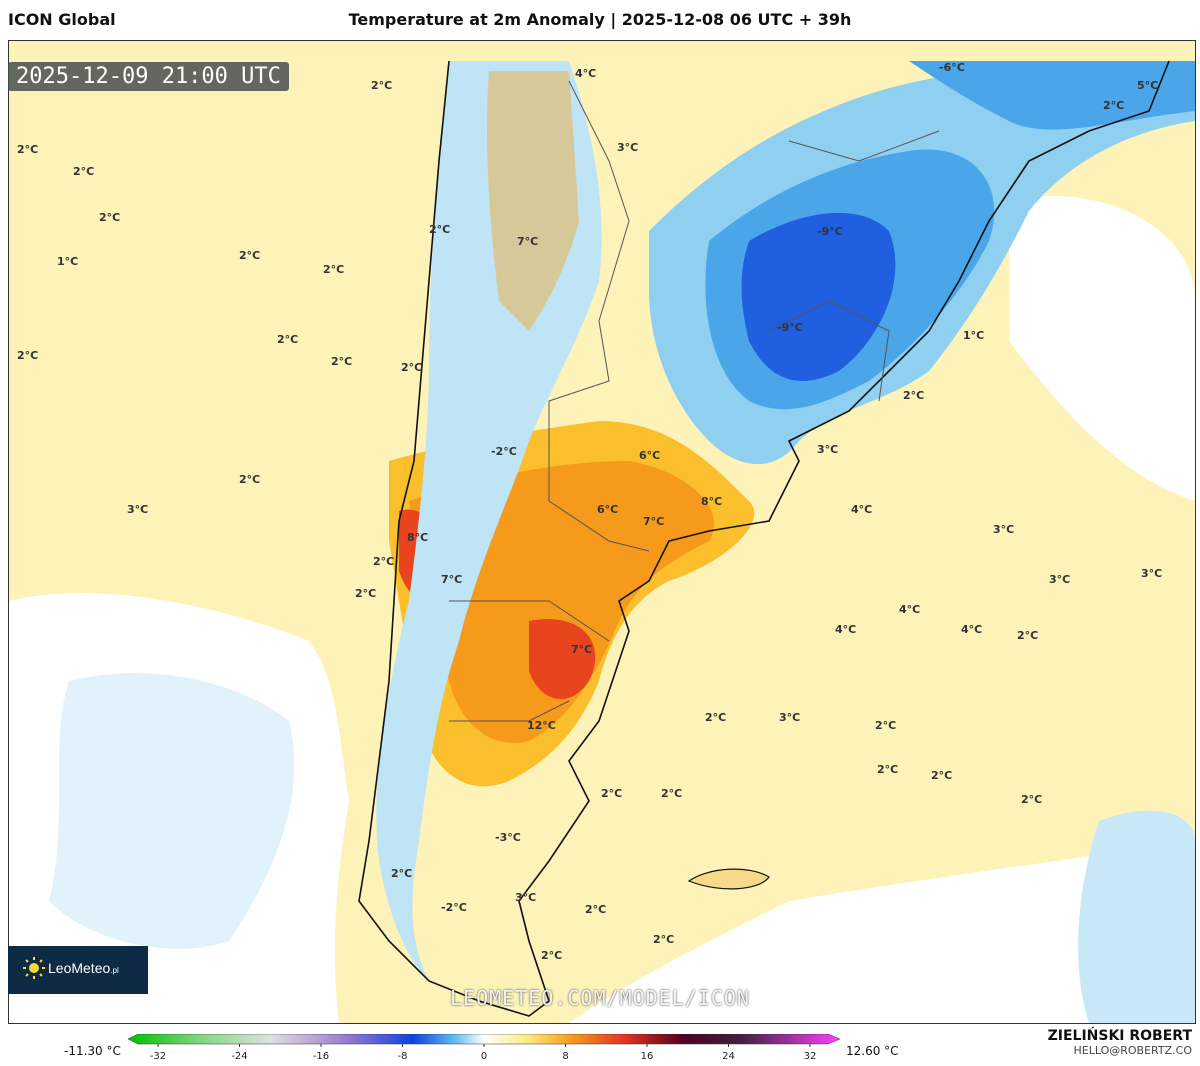 This screenshot has height=1066, width=1200. I want to click on cool-region-pacific, so click(172, 811).